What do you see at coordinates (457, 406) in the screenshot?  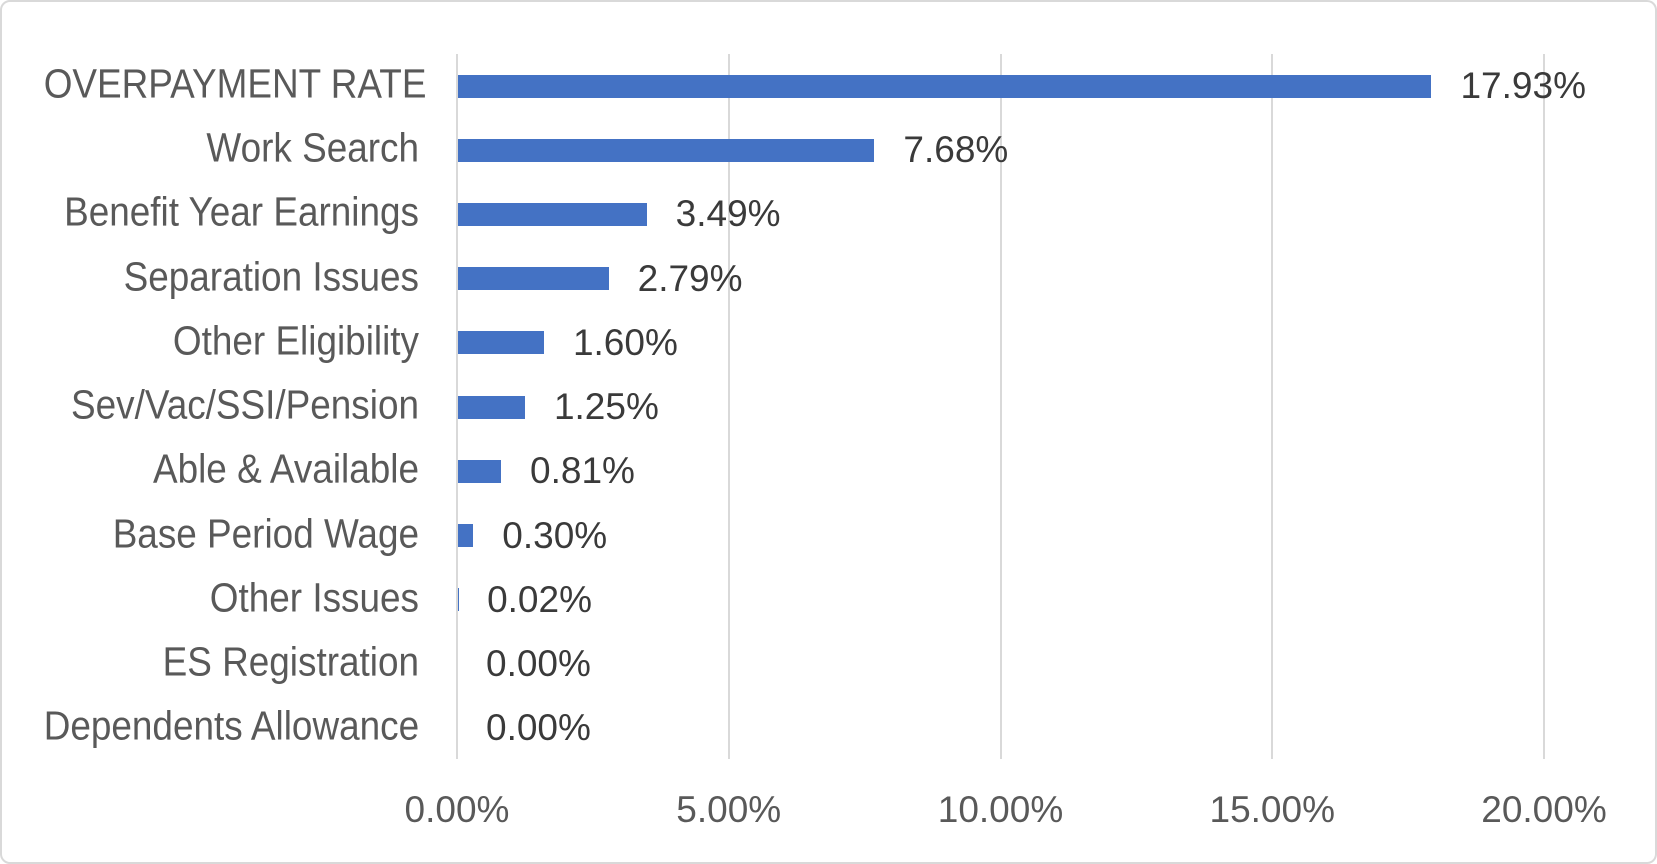 I see `category-axis-line` at bounding box center [457, 406].